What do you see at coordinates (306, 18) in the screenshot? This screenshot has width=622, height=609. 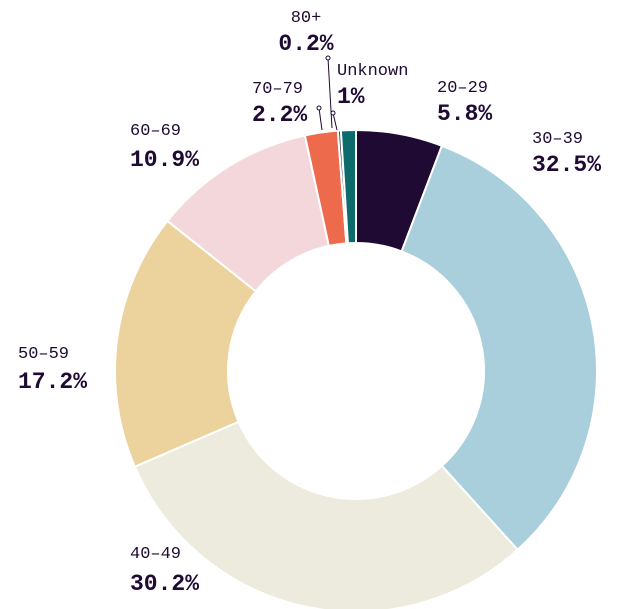 I see `category-label: 80+` at bounding box center [306, 18].